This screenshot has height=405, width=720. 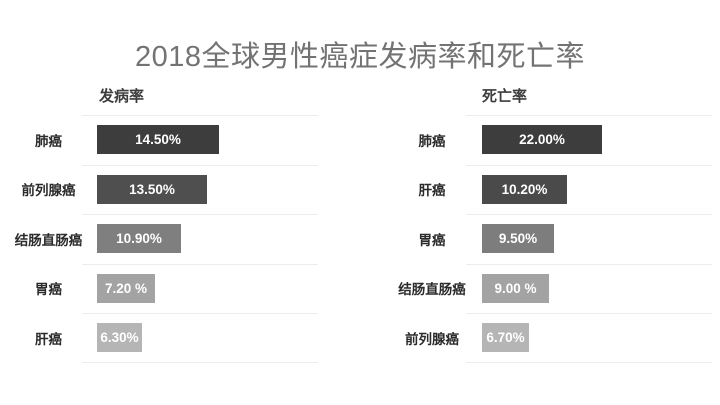 I want to click on chart-row: 胃癌 9.50%, so click(x=540, y=239).